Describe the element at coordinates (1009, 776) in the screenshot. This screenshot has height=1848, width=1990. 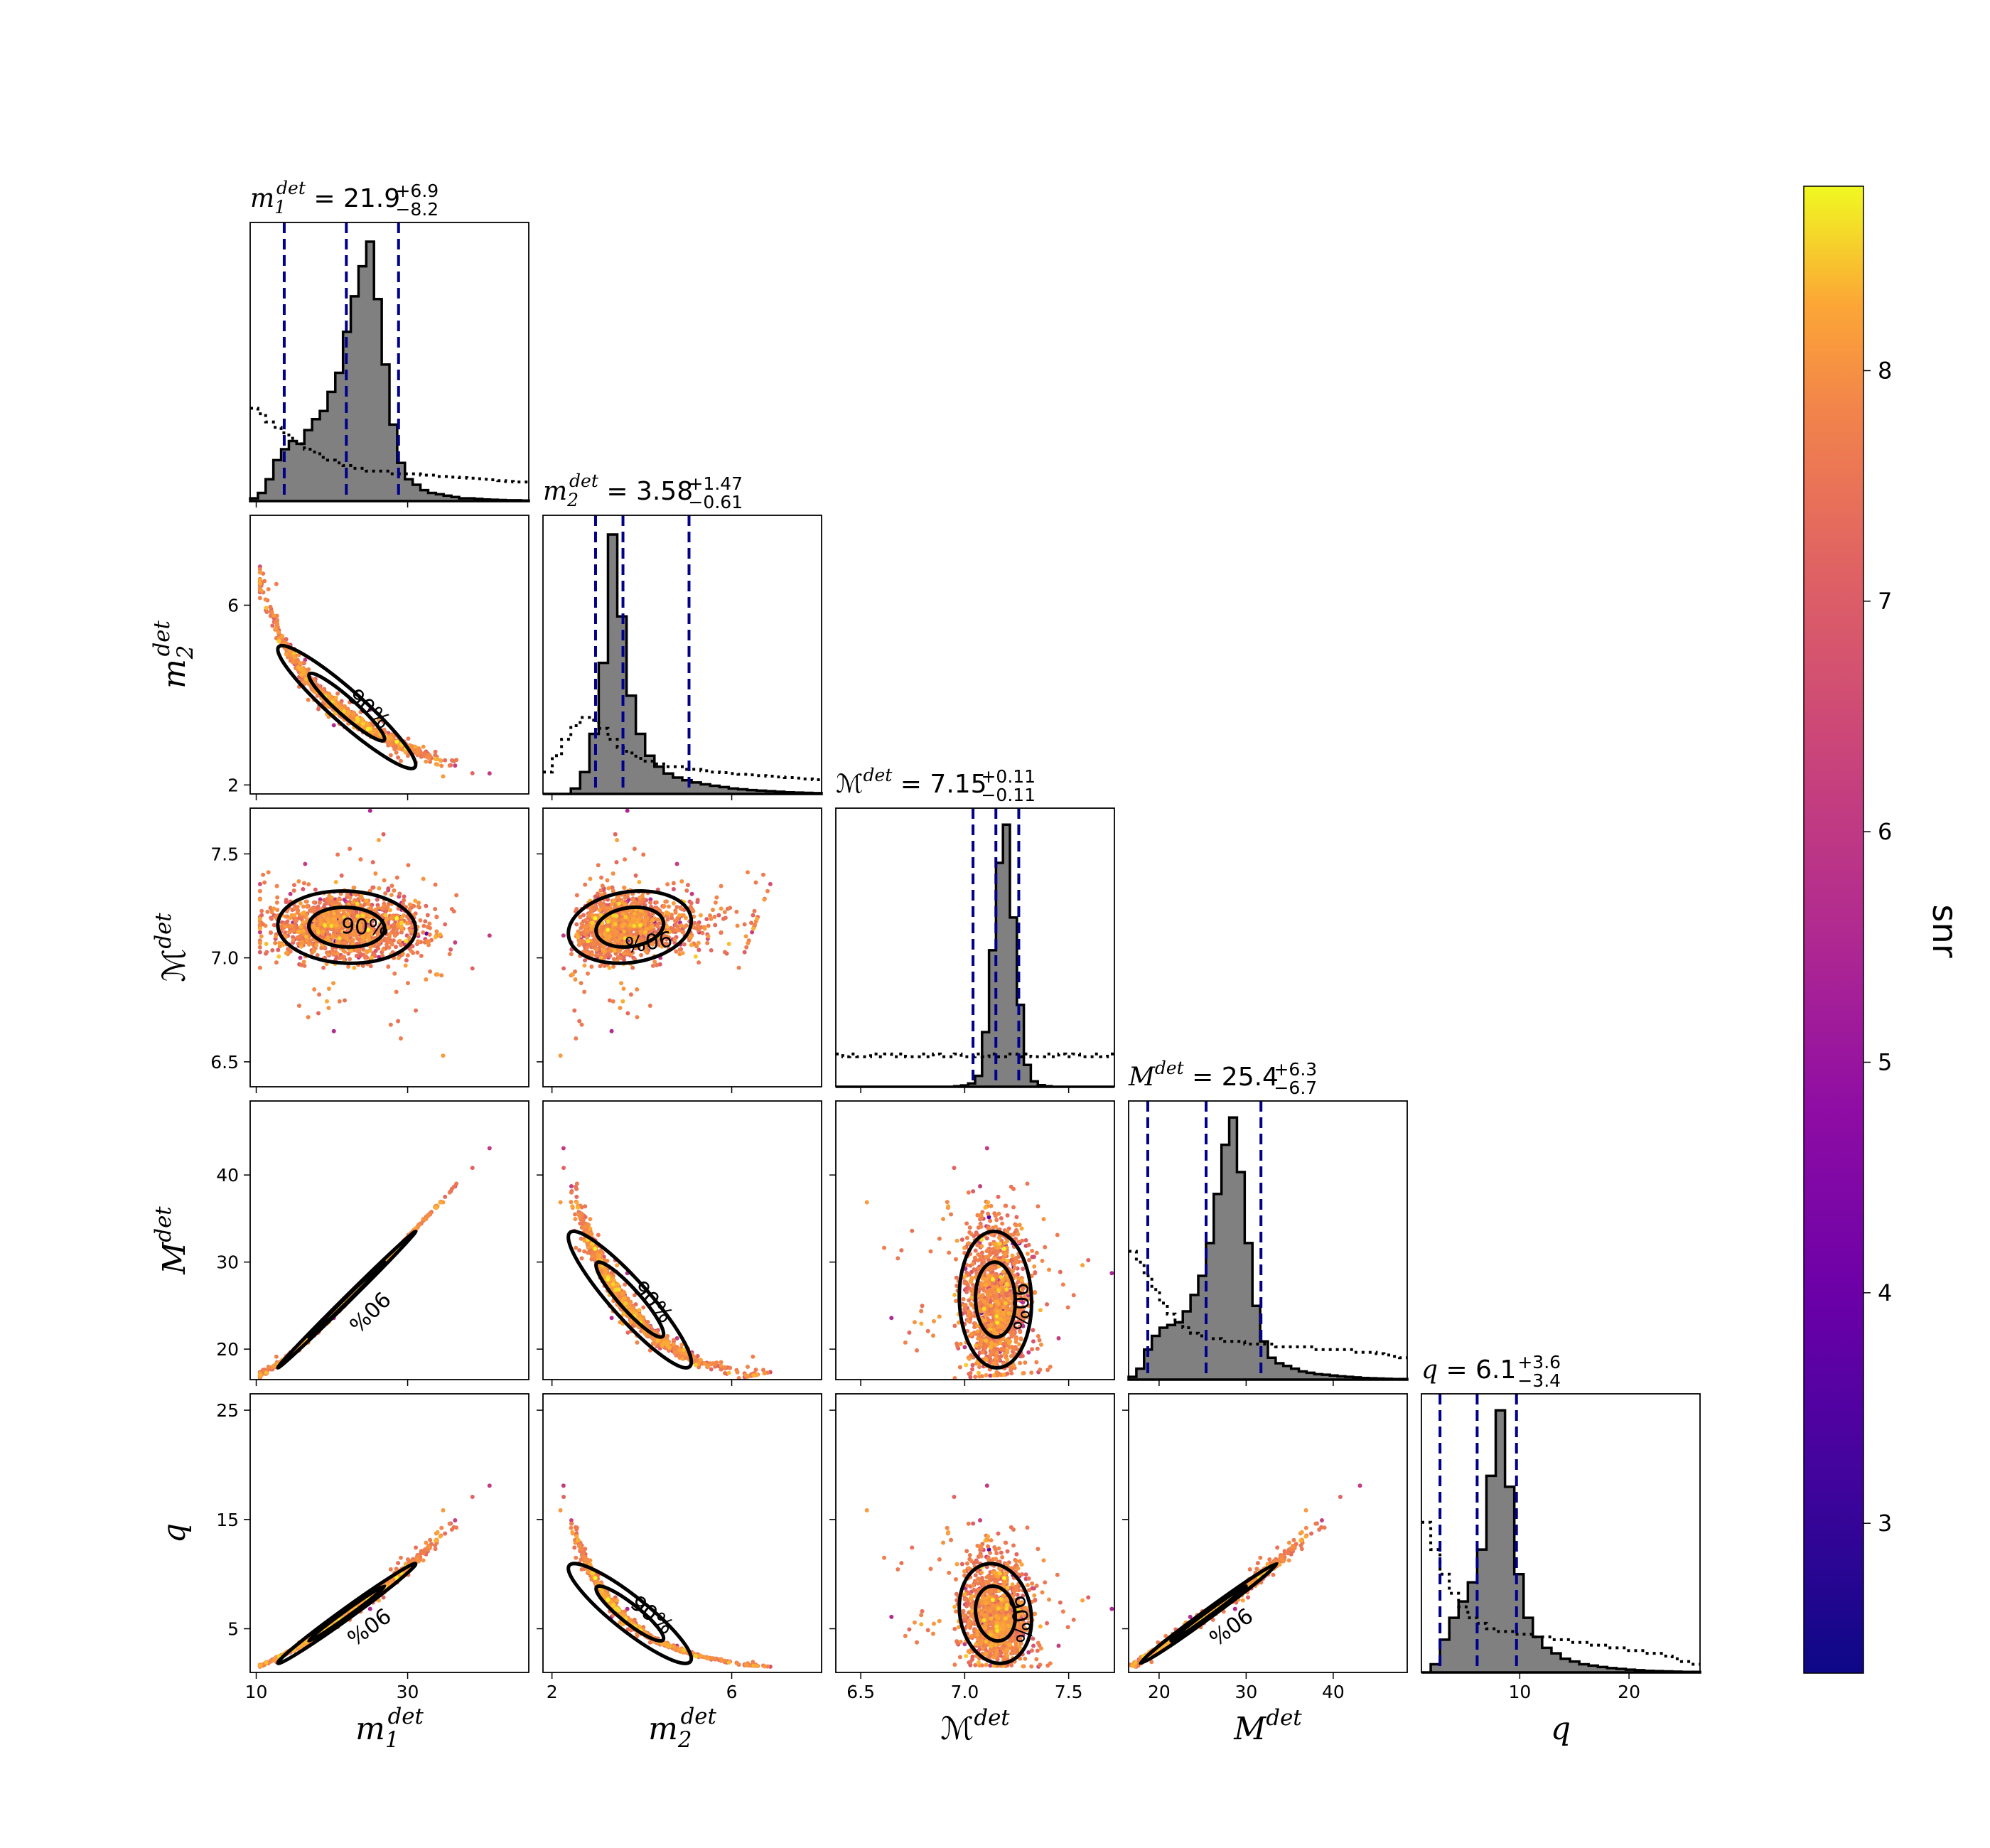
I see `title-plus-mc: +0.11` at that location.